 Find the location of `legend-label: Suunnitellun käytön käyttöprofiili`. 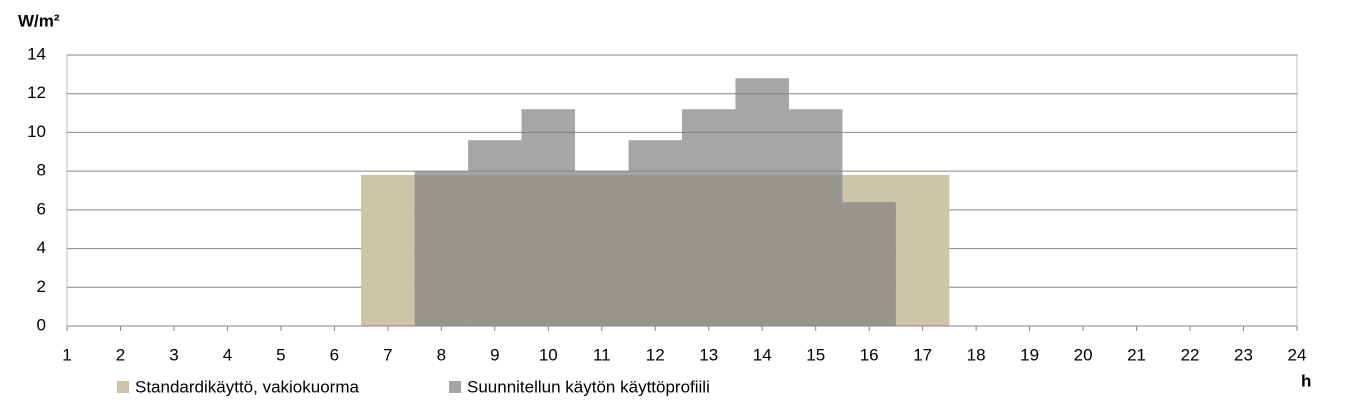

legend-label: Suunnitellun käytön käyttöprofiili is located at coordinates (588, 386).